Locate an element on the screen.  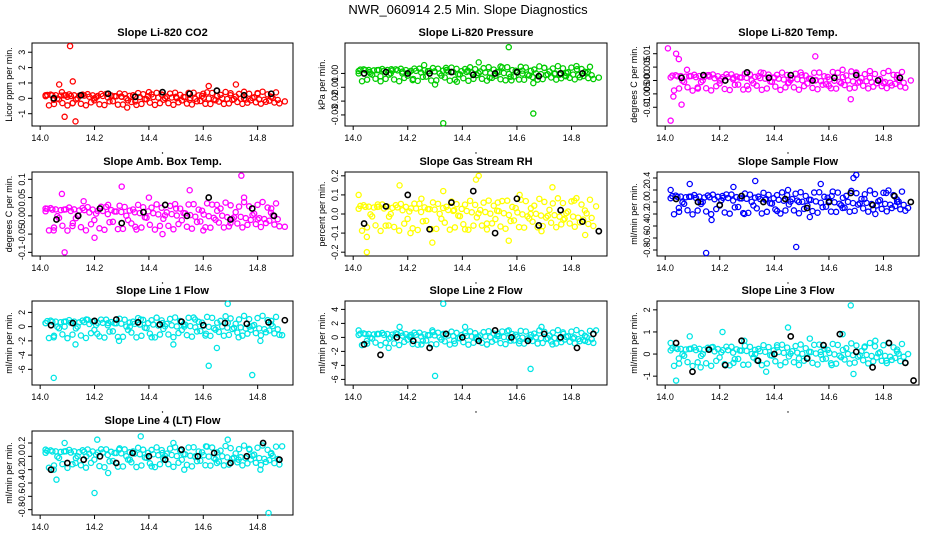
y-tick-label: 0.2 is located at coordinates (335, 176).